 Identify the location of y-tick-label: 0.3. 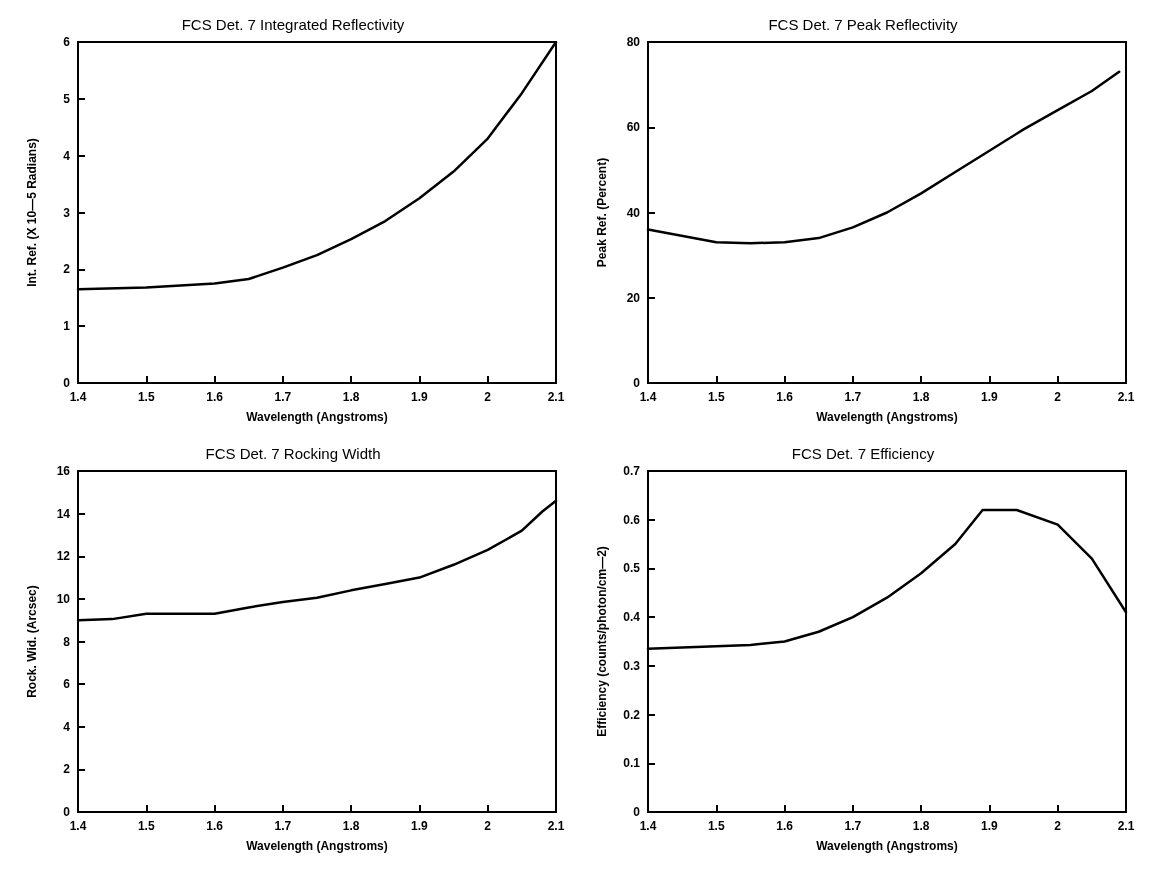
(632, 665).